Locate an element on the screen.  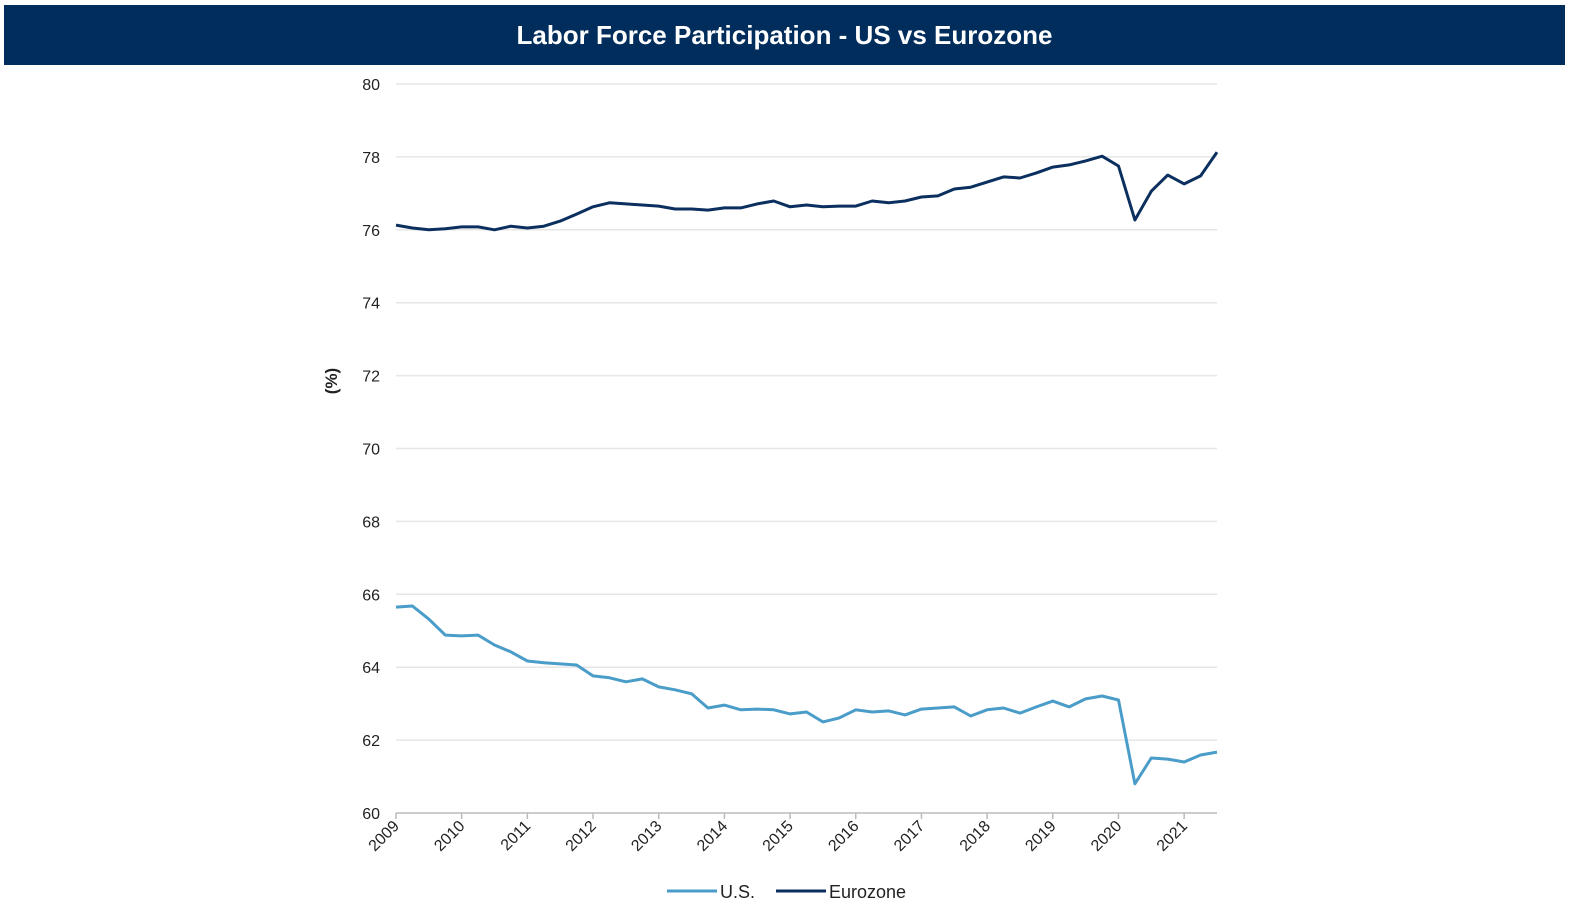
y-tick-label: 80 is located at coordinates (371, 85).